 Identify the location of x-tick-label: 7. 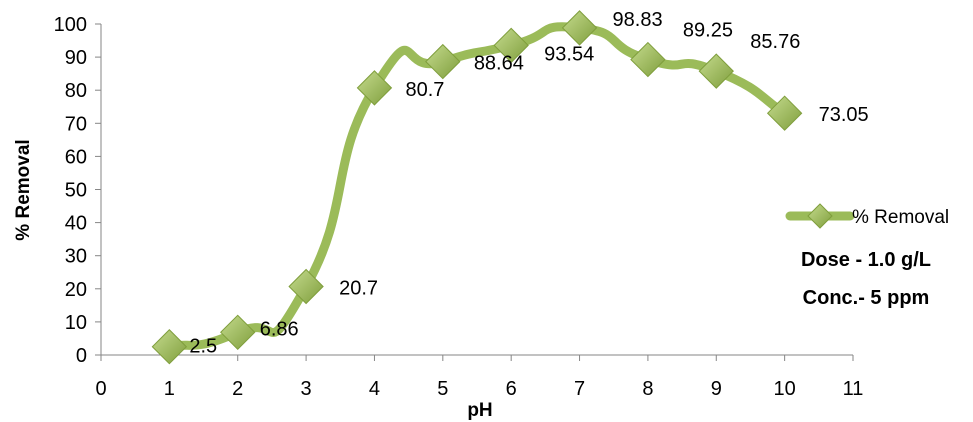
(579, 389).